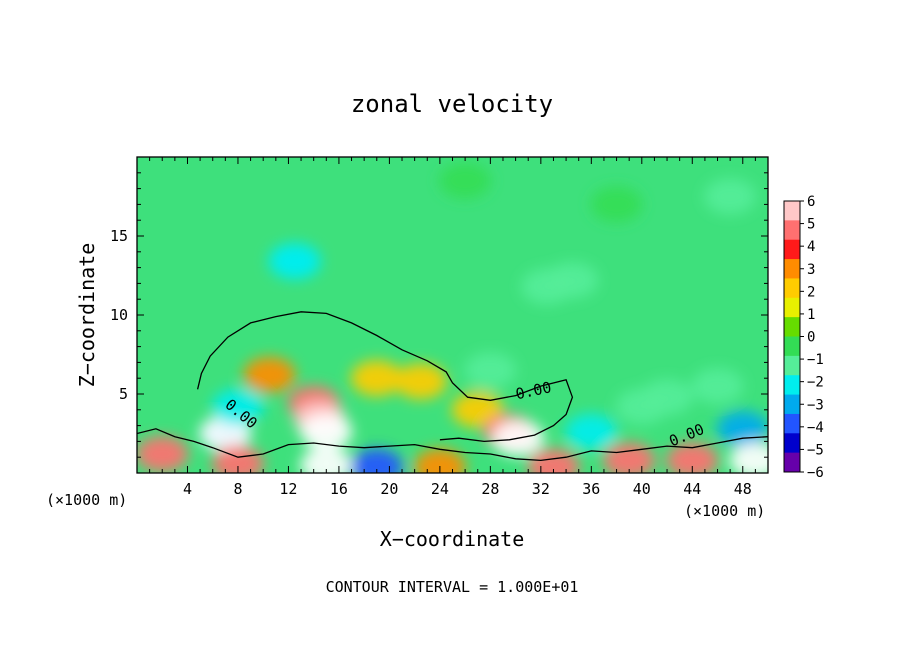  I want to click on contour-interval-note: CONTOUR INTERVAL = 1.000E+01, so click(452, 587).